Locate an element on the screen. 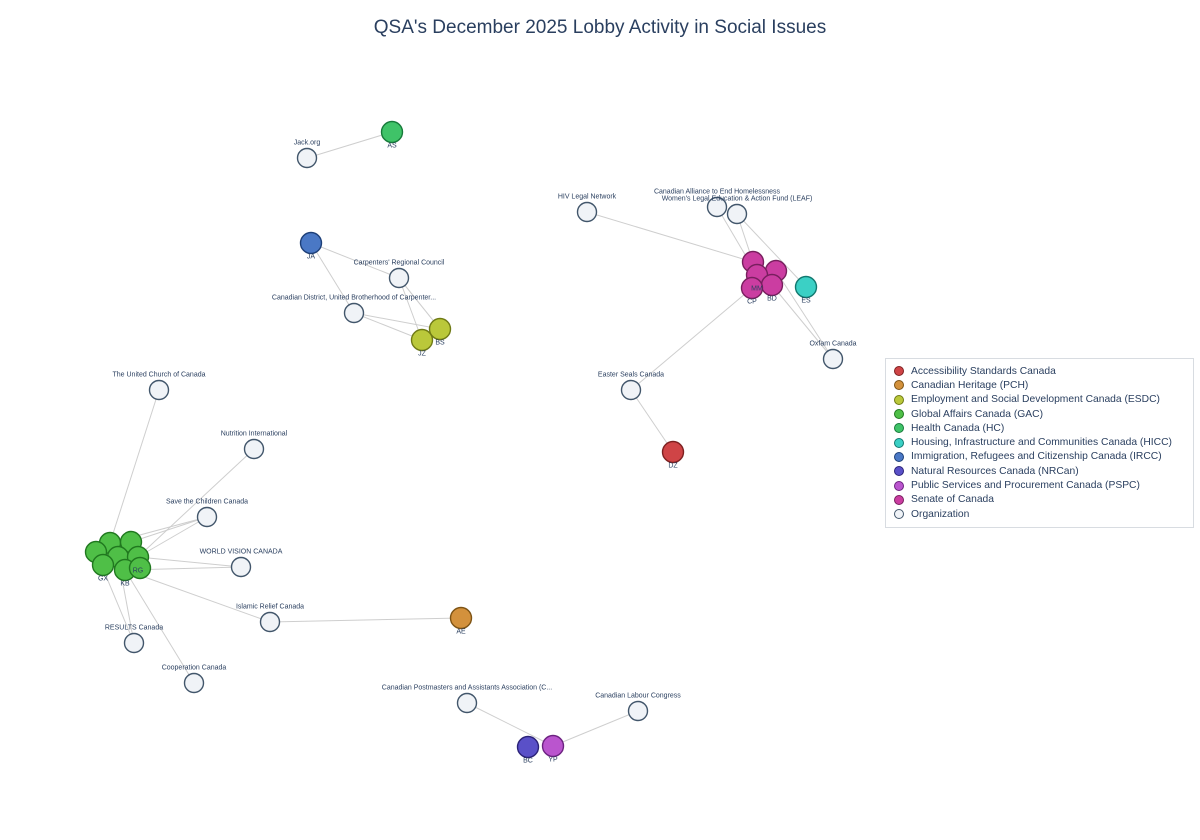  graph-node-label-as: AS is located at coordinates (392, 146).